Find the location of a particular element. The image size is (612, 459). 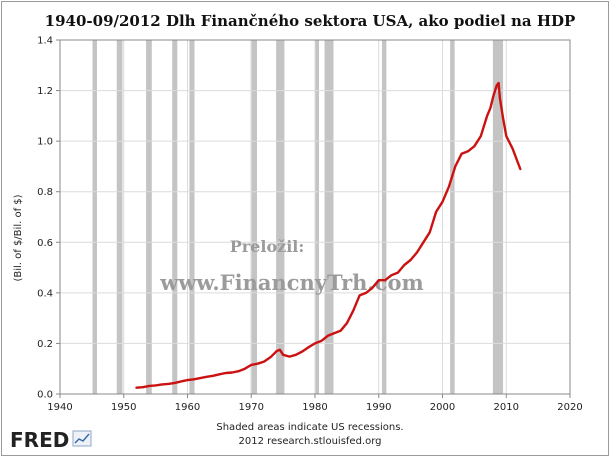

fred-logo: FRED is located at coordinates (51, 440).